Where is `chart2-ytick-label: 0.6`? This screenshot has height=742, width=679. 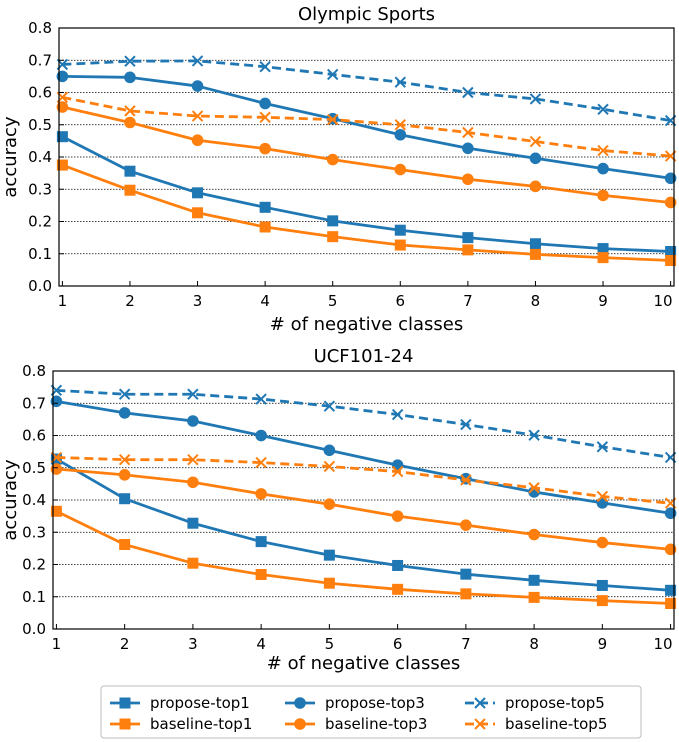 chart2-ytick-label: 0.6 is located at coordinates (34, 436).